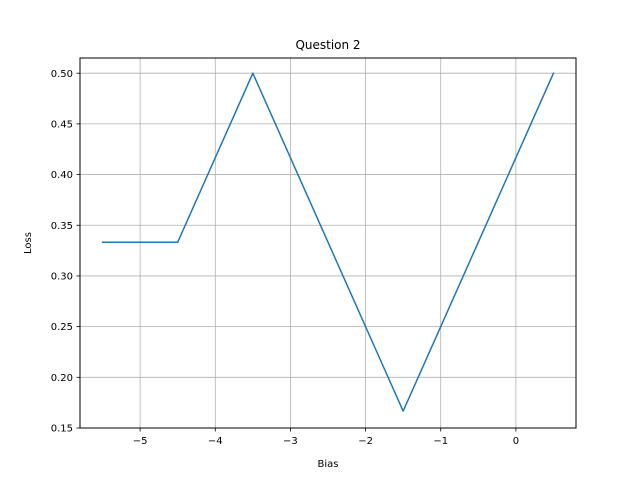  Describe the element at coordinates (62, 429) in the screenshot. I see `y-tick-label: 0.15` at that location.